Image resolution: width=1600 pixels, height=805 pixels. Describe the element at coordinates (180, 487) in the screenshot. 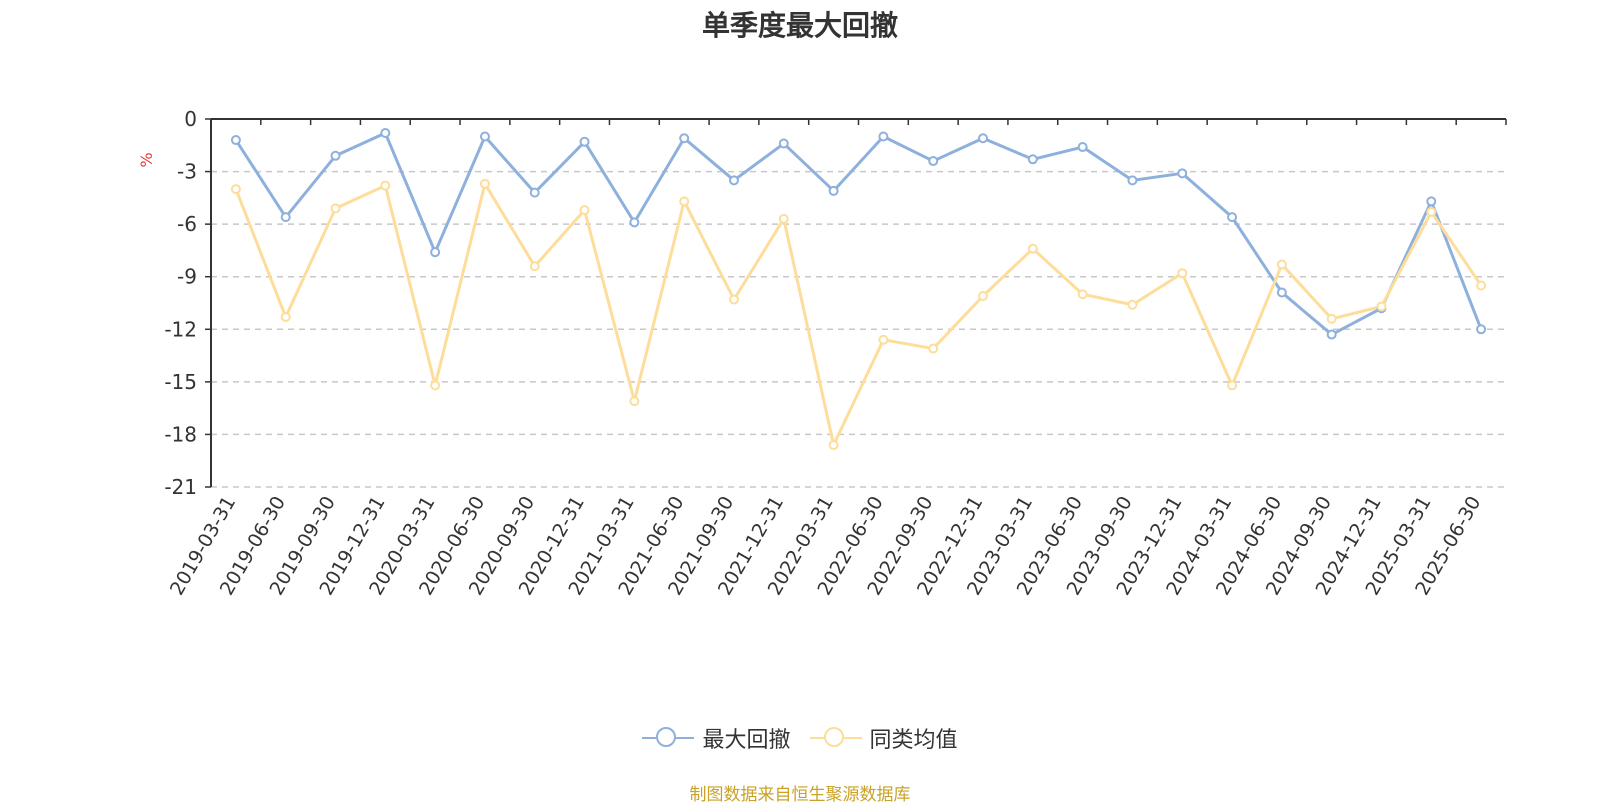

I see `y-tick-label: -21` at that location.